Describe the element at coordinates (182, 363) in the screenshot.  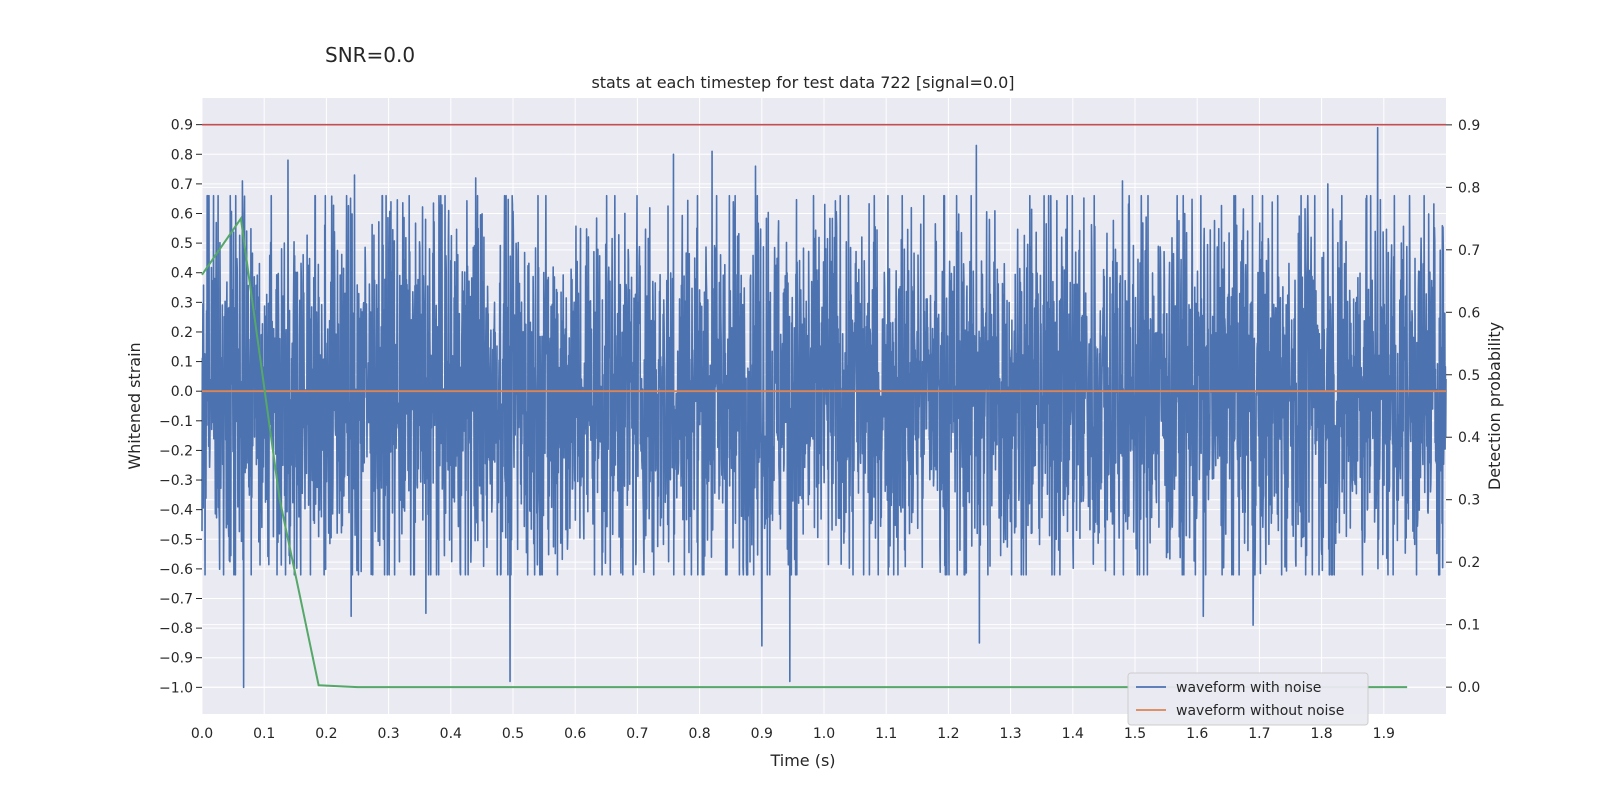
I see `y-tick-label: 0.1` at that location.